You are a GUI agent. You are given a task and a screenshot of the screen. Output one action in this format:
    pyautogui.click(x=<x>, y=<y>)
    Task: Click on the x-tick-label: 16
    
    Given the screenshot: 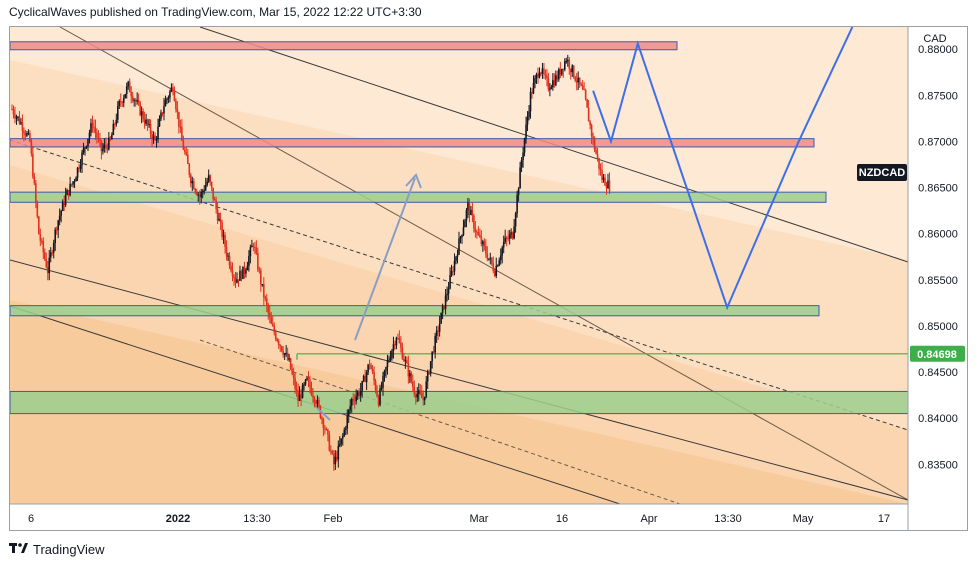 What is the action you would take?
    pyautogui.click(x=562, y=519)
    